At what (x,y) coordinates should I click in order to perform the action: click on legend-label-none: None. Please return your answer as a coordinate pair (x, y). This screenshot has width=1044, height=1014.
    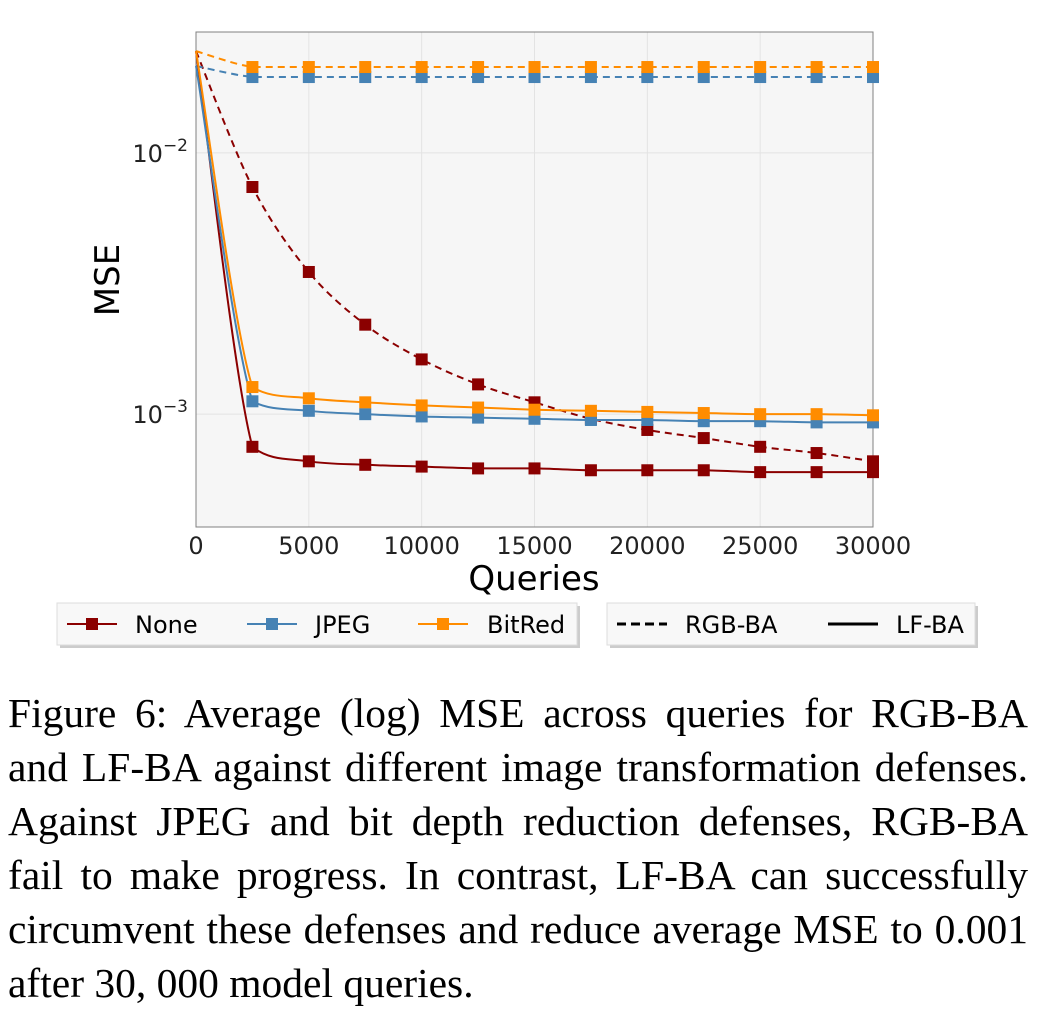
    Looking at the image, I should click on (166, 625).